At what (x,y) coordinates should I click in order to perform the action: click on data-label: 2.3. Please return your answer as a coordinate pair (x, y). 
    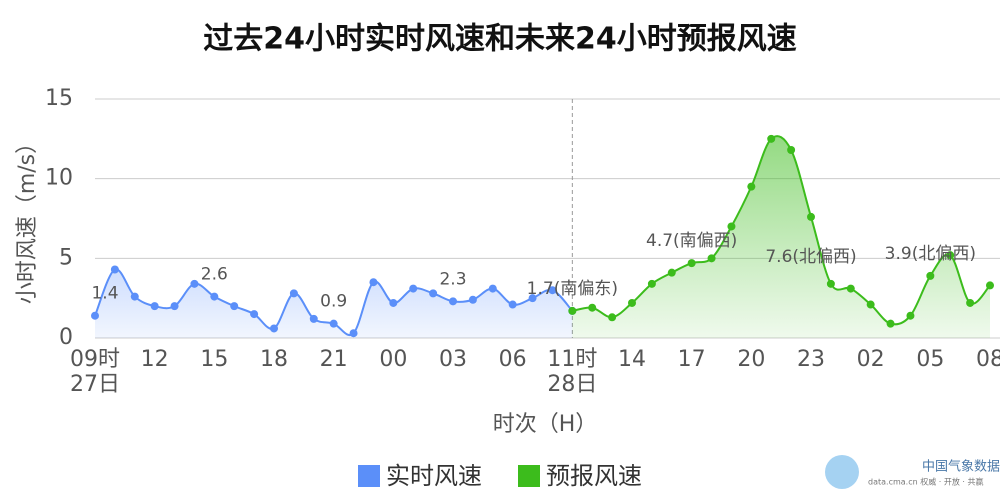
    Looking at the image, I should click on (452, 279).